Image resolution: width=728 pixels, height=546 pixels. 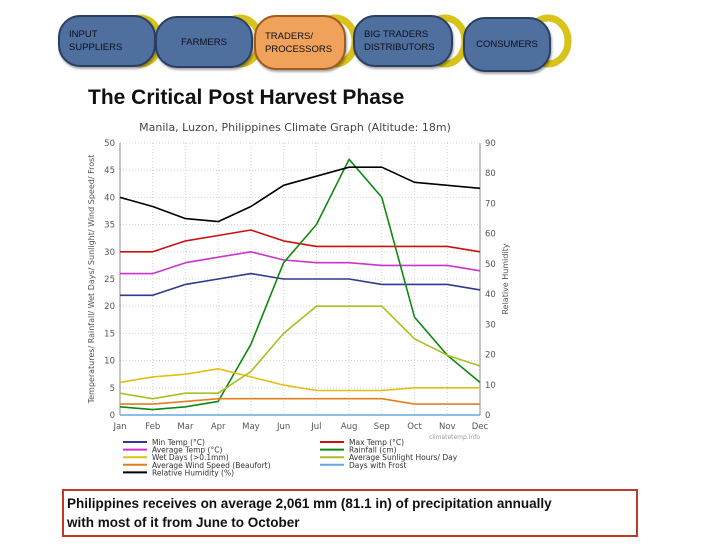 I want to click on y2-tick-label: 0, so click(x=487, y=416).